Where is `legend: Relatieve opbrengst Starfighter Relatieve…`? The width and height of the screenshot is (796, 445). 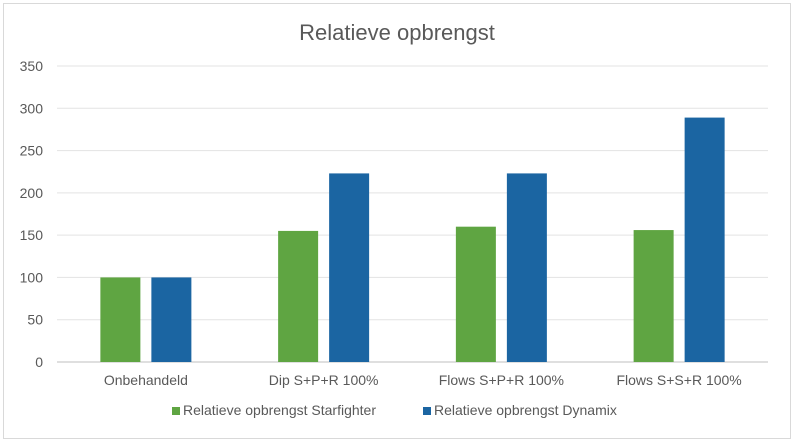
legend: Relatieve opbrengst Starfighter Relatieve… is located at coordinates (394, 410).